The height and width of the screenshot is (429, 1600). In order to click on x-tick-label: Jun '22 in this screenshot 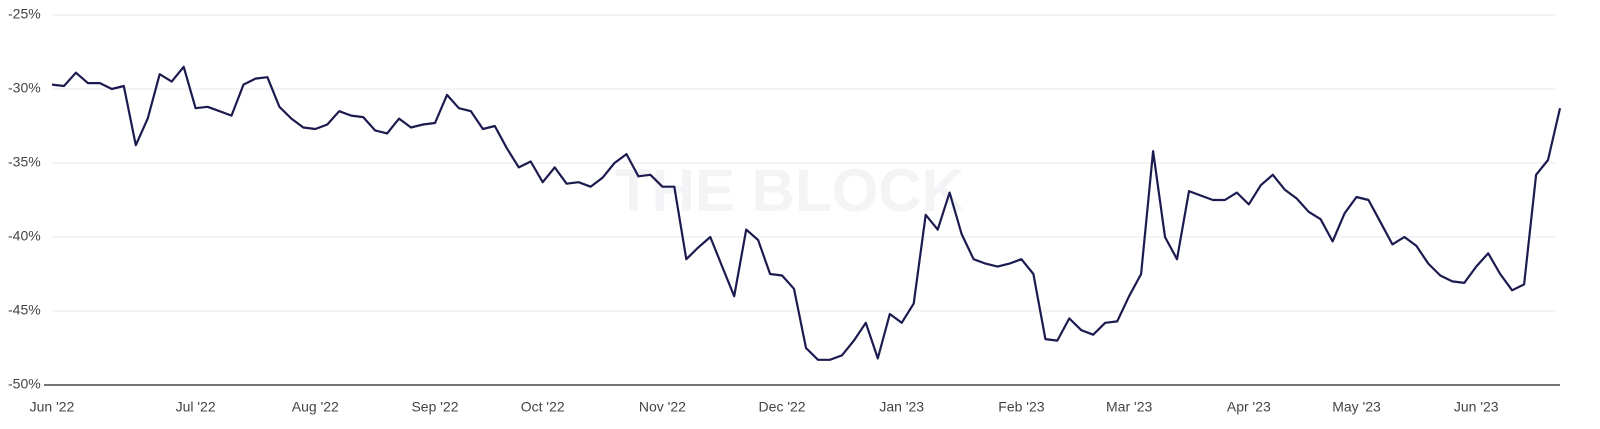, I will do `click(52, 407)`.